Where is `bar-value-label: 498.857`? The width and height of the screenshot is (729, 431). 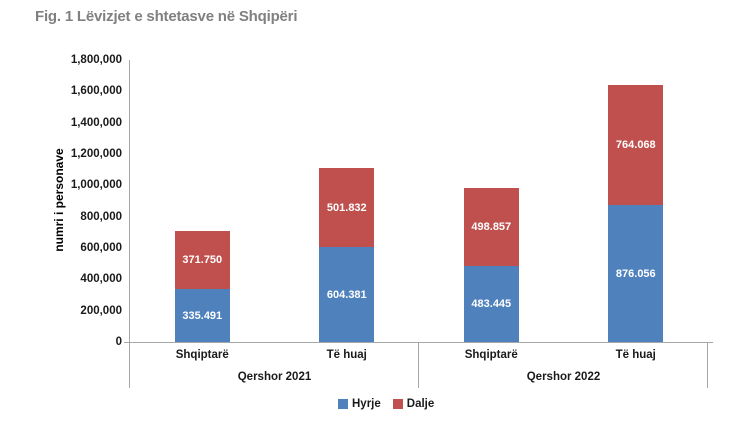
bar-value-label: 498.857 is located at coordinates (491, 227).